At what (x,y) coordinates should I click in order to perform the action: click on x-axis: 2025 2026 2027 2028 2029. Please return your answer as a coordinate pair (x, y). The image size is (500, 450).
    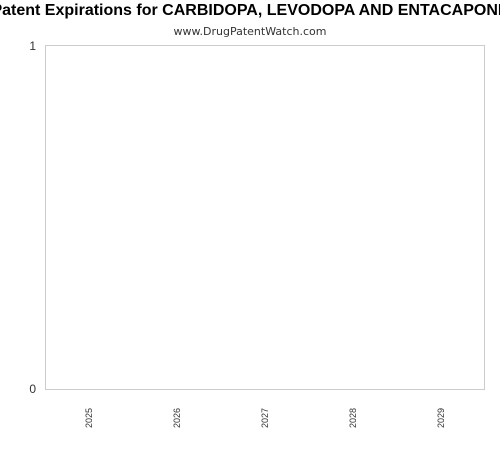
    Looking at the image, I should click on (265, 418).